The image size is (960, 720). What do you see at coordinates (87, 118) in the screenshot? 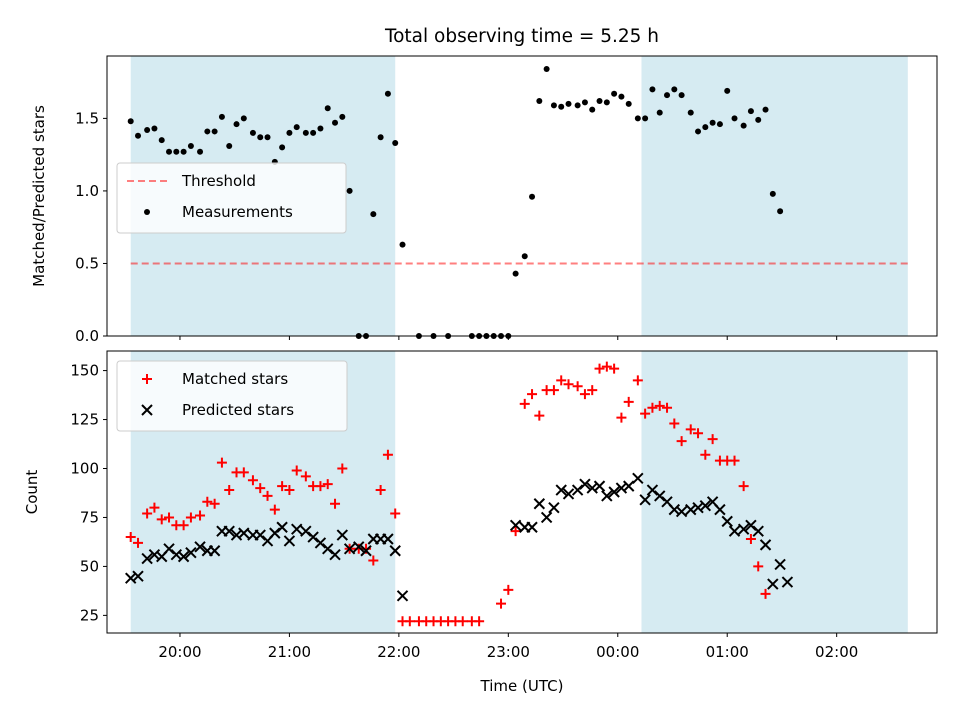
I see `ratio-panel-y-tick-label: 1.5` at bounding box center [87, 118].